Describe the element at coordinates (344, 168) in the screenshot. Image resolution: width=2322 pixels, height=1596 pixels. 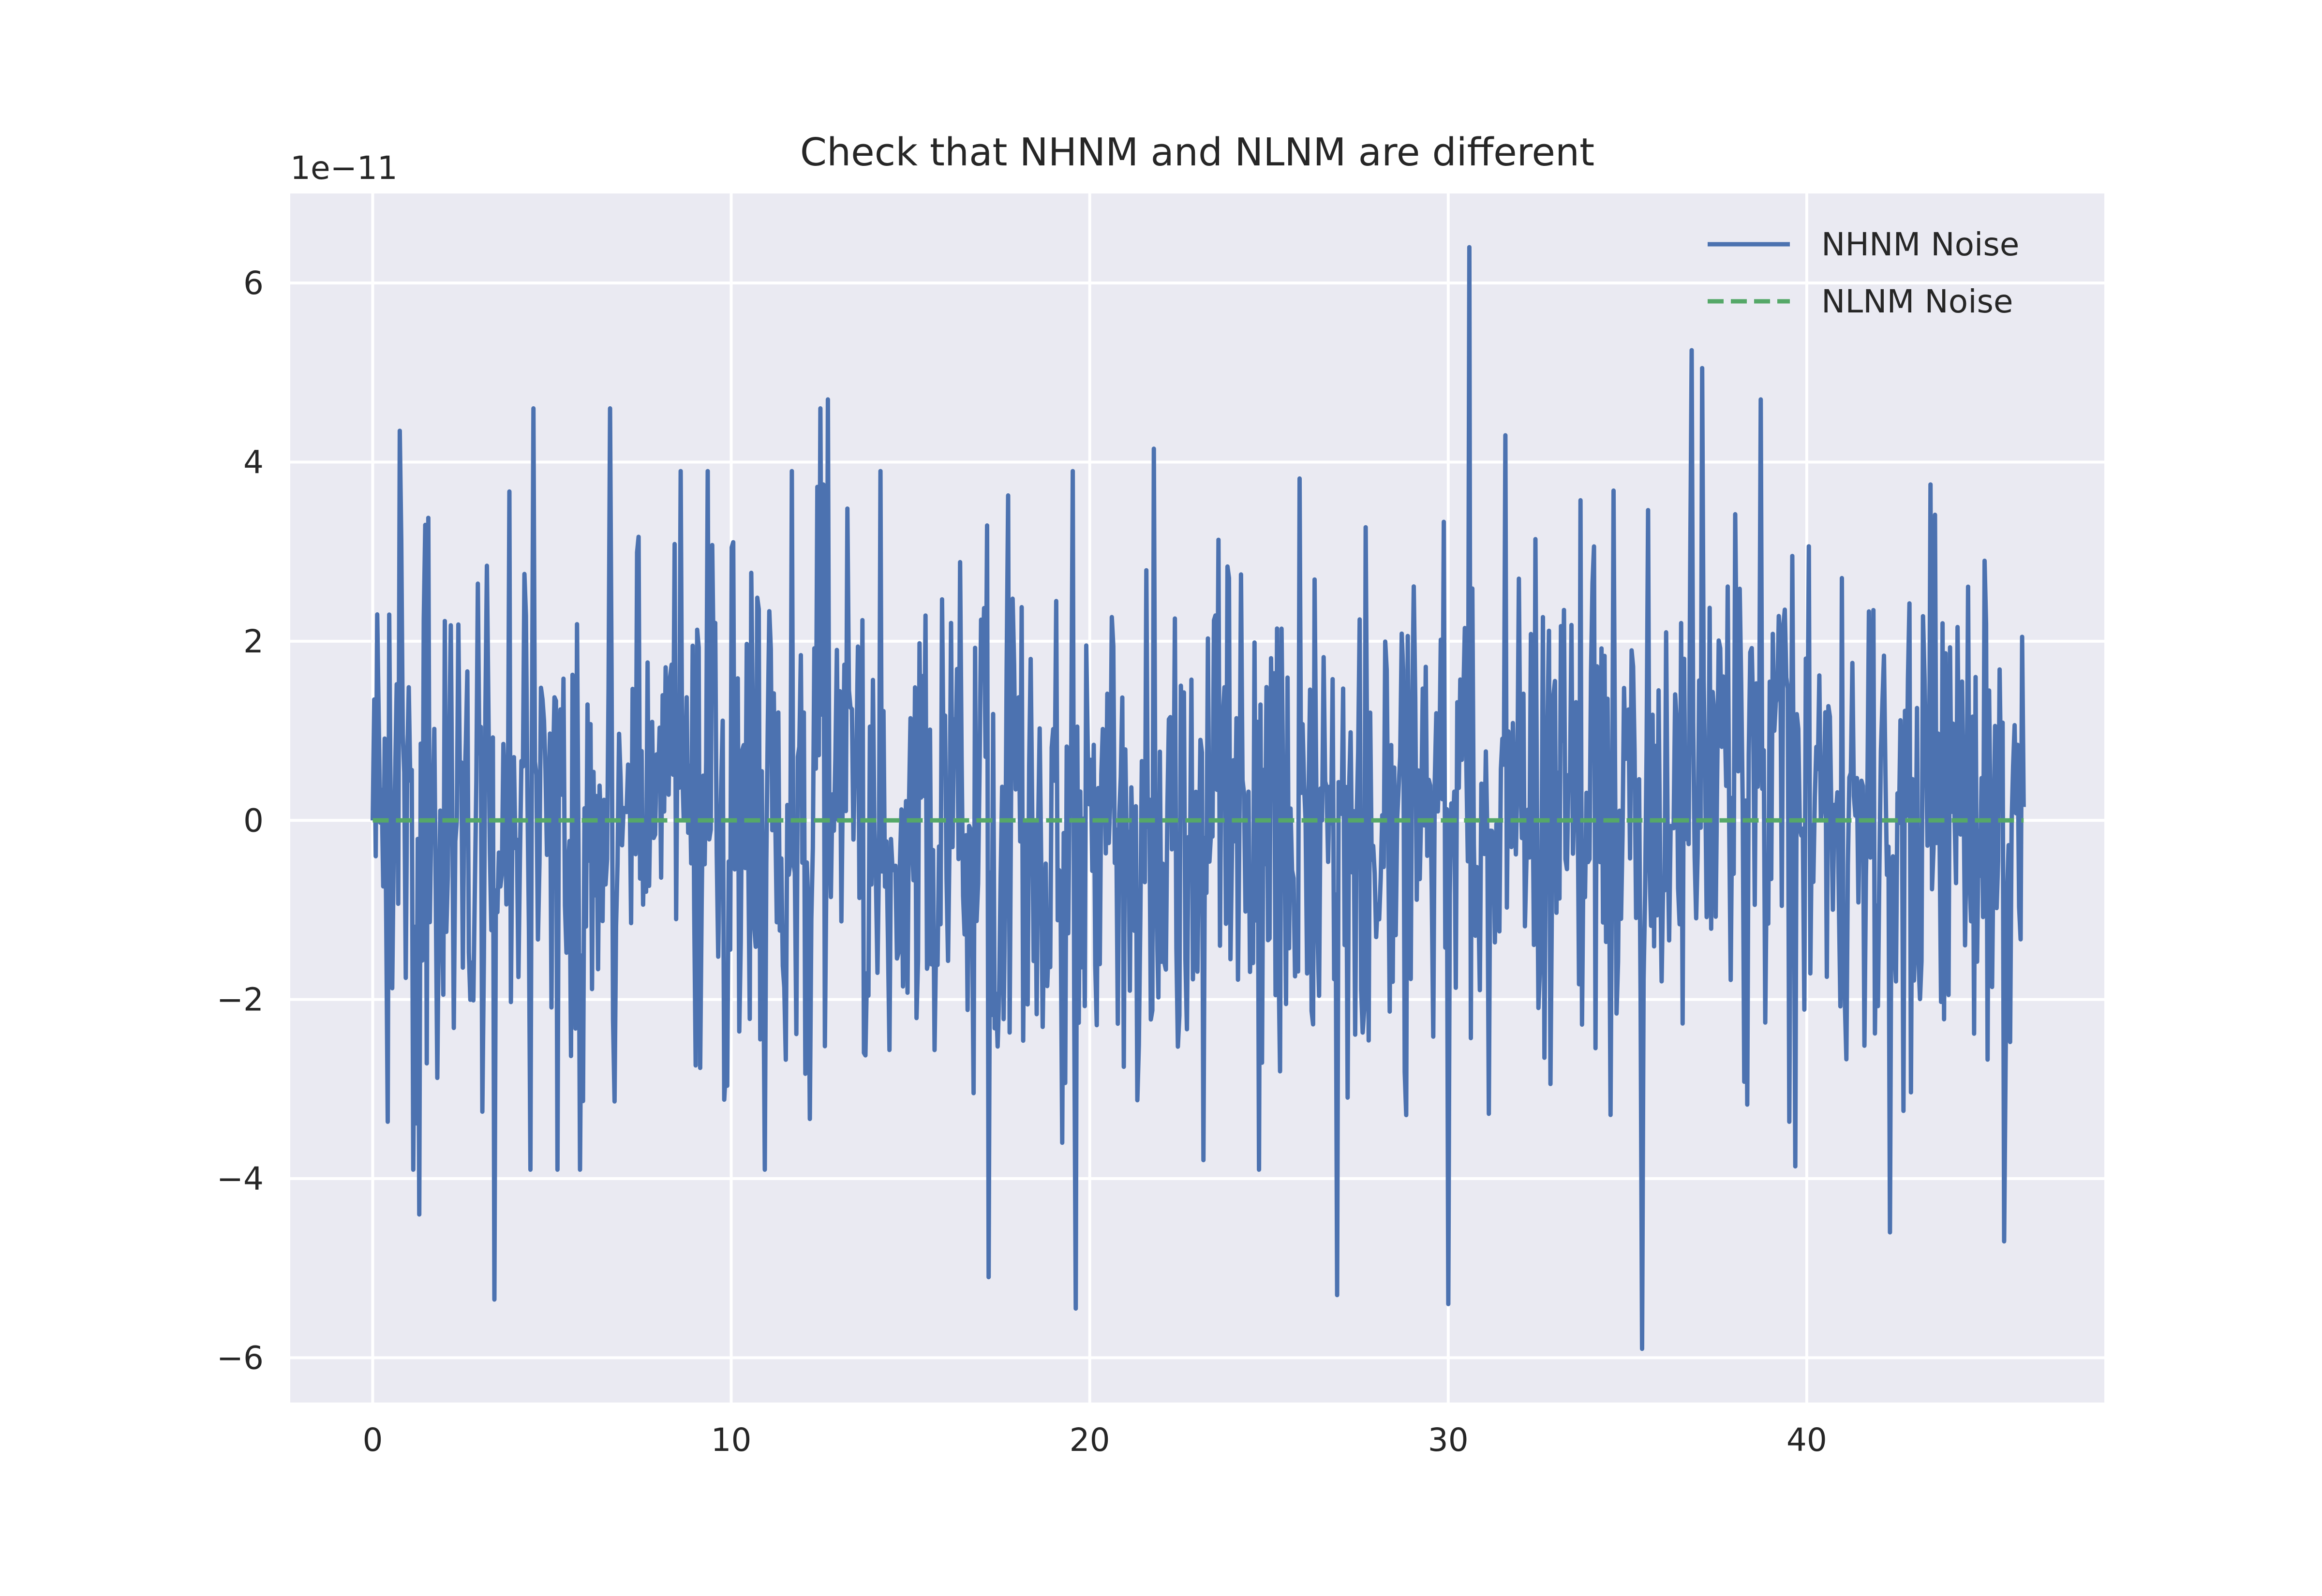
I see `y-axis-offset-label: 1e−11` at that location.